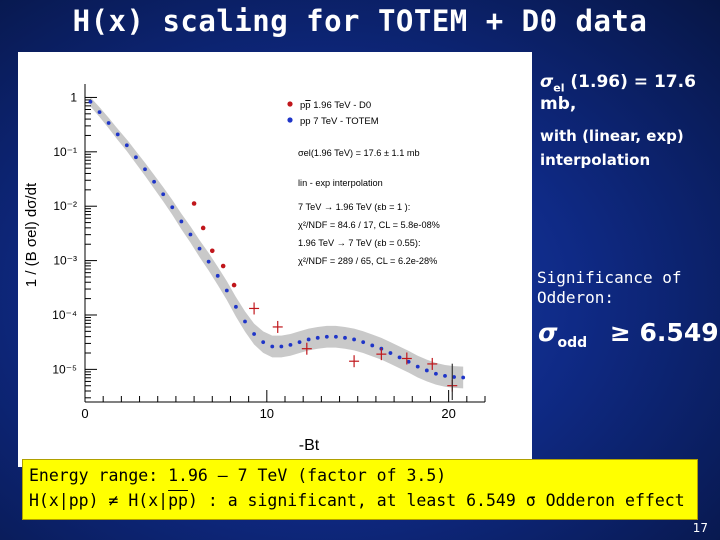  Describe the element at coordinates (369, 225) in the screenshot. I see `legend-text-line: χ²/NDF = 84.6 / 17, CL = 5.8e-08%` at that location.